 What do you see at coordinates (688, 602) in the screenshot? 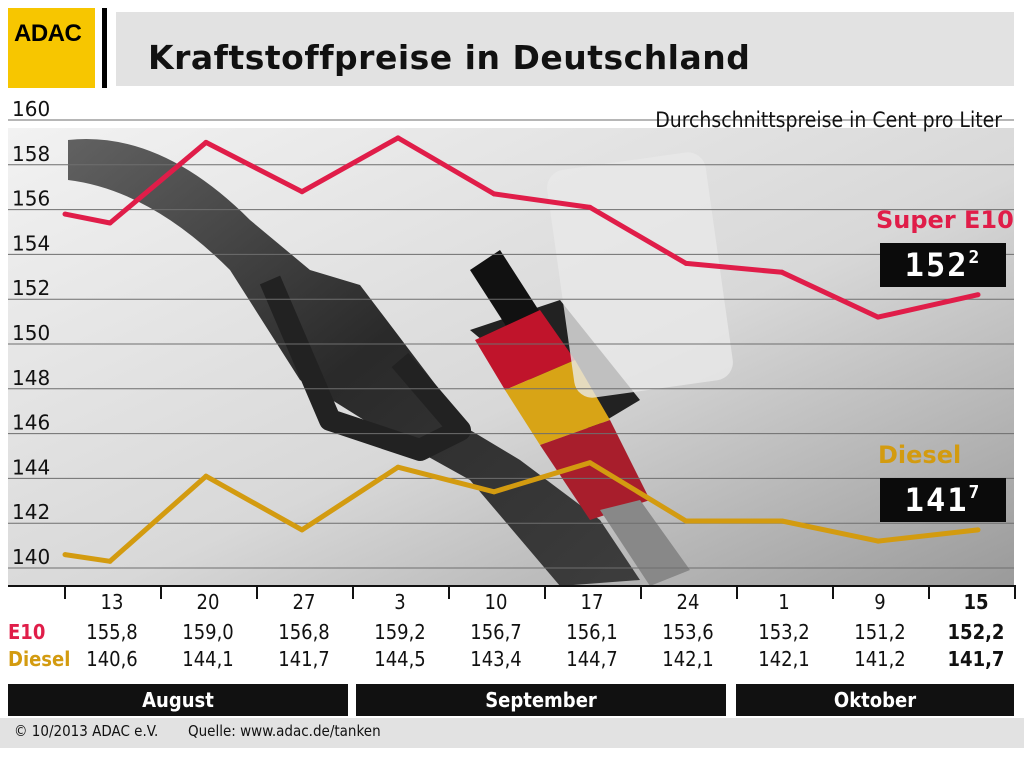
I see `date-label: 24` at bounding box center [688, 602].